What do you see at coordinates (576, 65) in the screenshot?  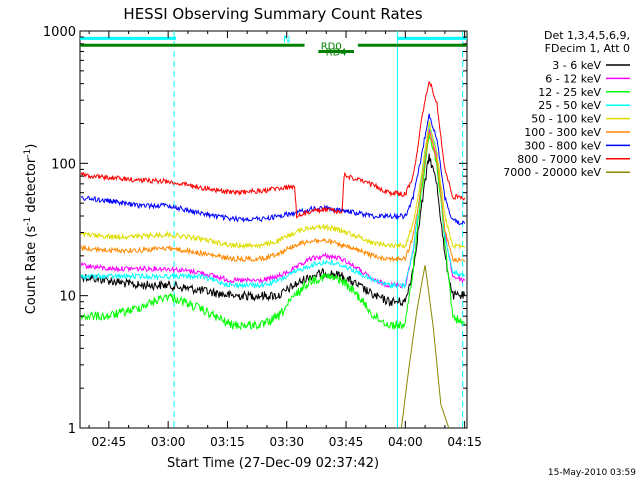 I see `legend-label-1: 3 - 6 keV` at bounding box center [576, 65].